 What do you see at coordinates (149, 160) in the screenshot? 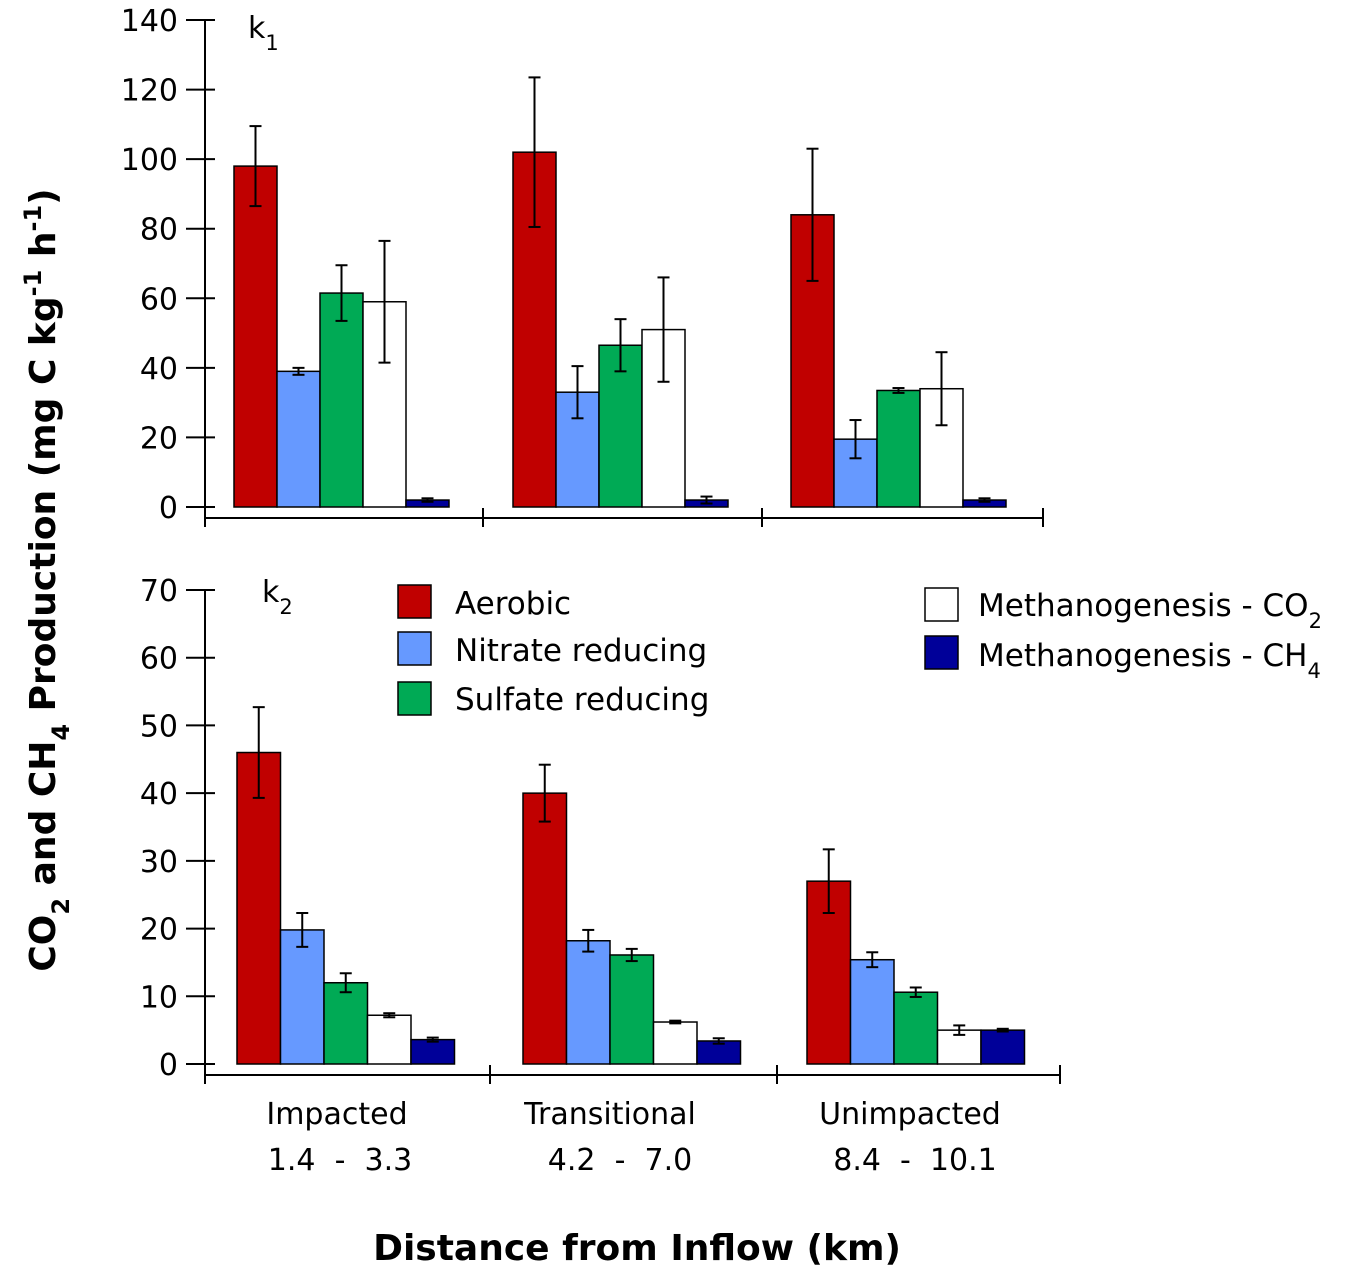
I see `y-tick-label: 100` at bounding box center [149, 160].